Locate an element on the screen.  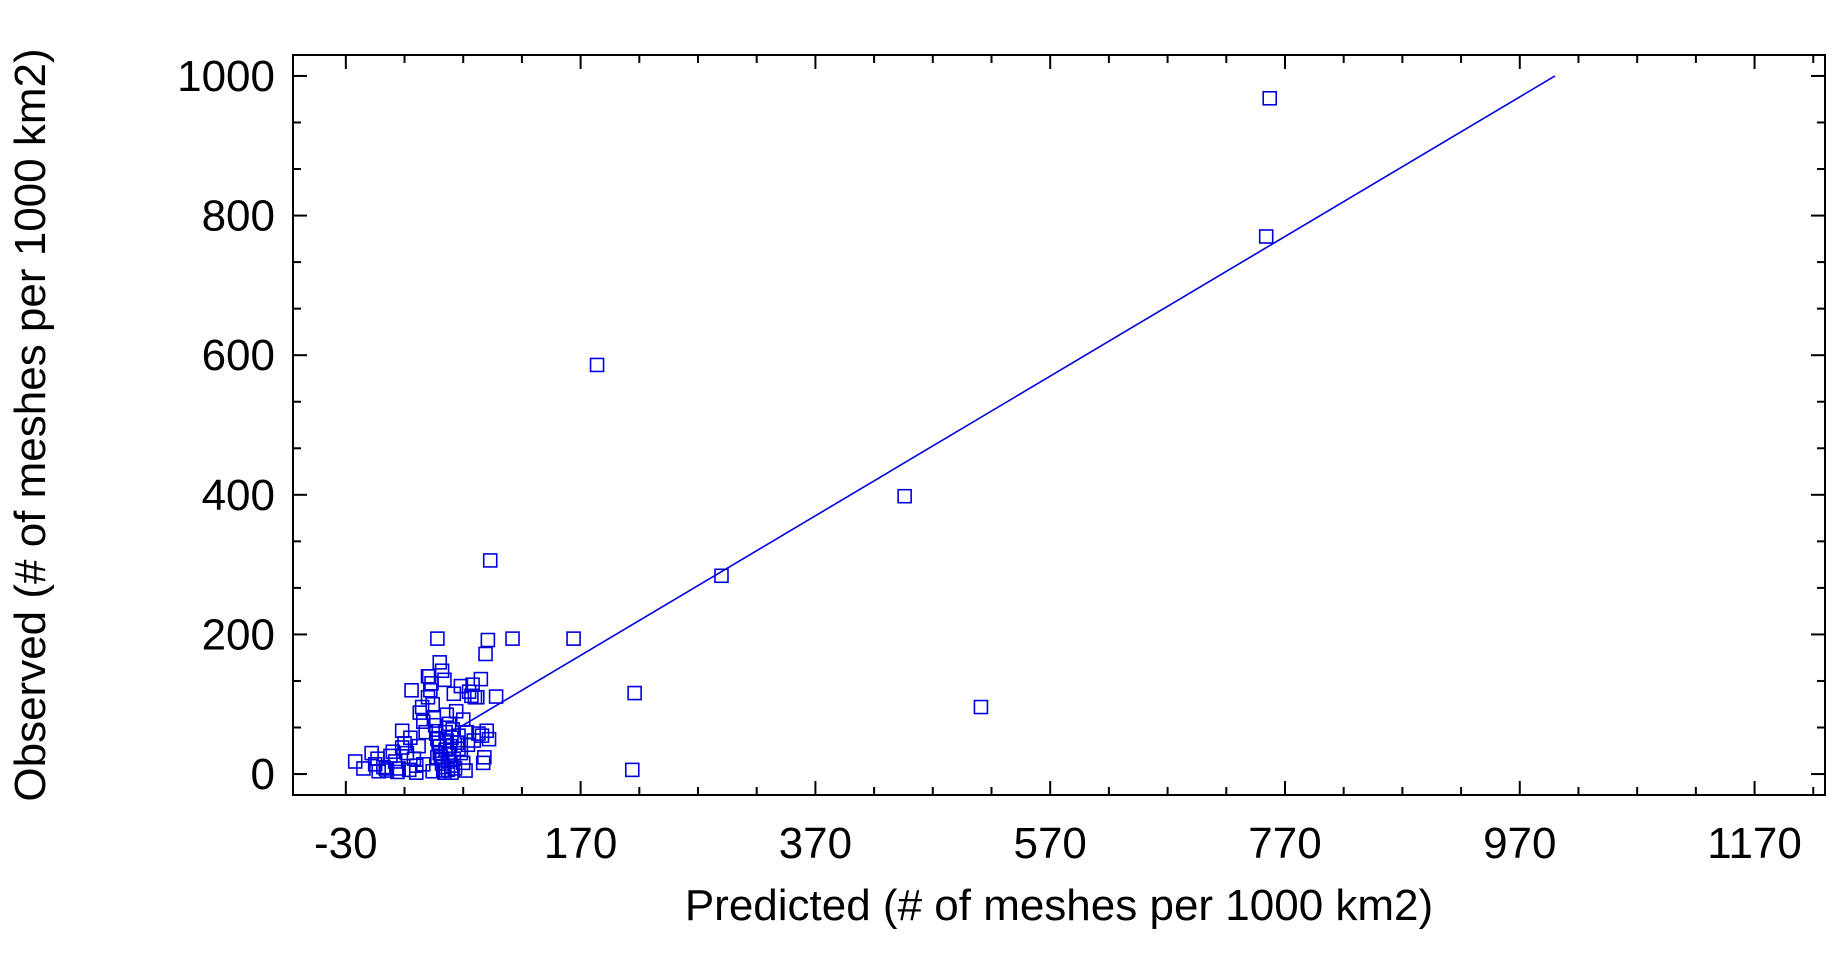
y-tick-label: 1000 is located at coordinates (226, 76).